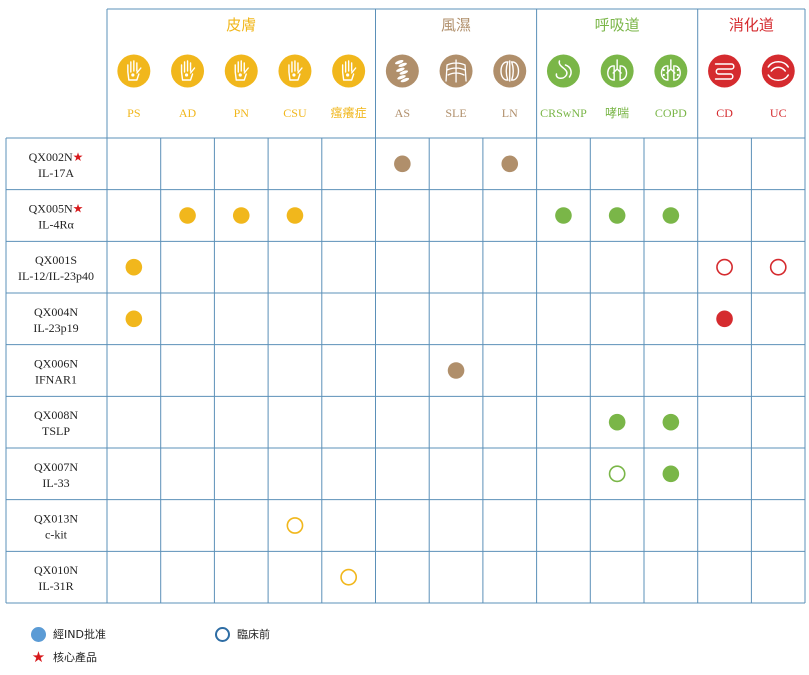  I want to click on disease-label-1: AD, so click(188, 113).